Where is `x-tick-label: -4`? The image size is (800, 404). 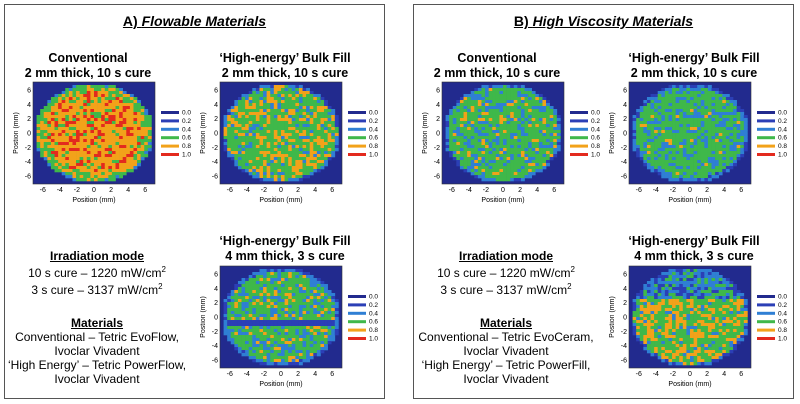
x-tick-label: -4 is located at coordinates (656, 374).